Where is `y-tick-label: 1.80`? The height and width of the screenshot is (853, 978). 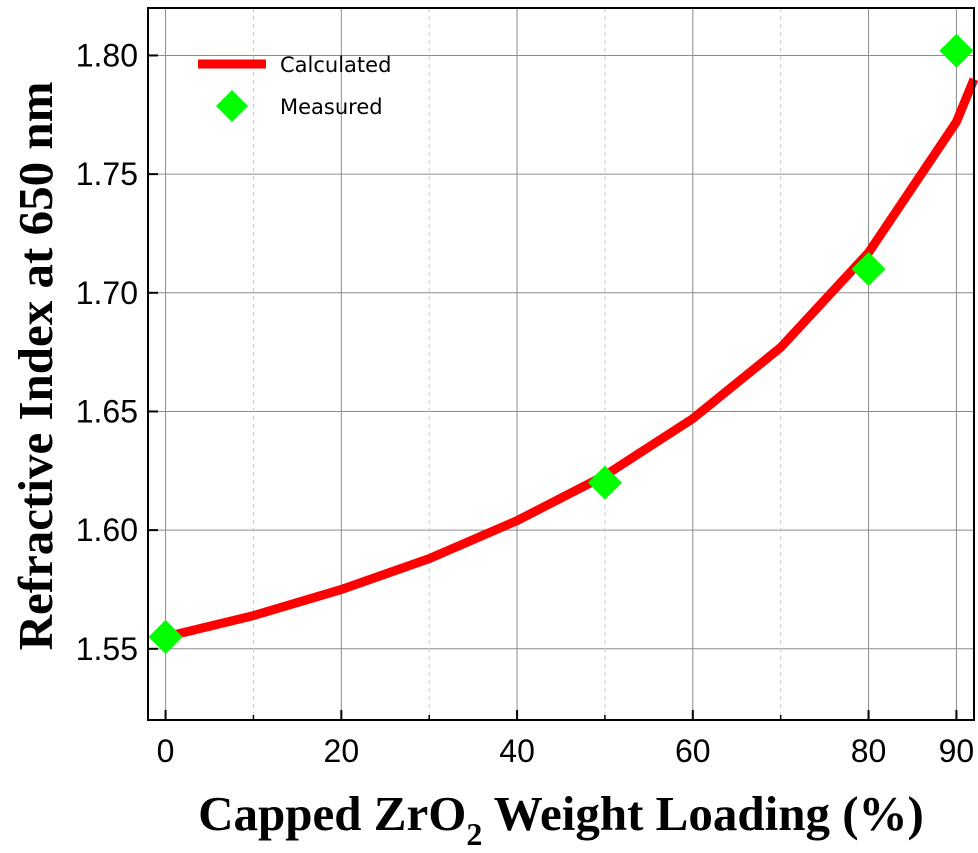
y-tick-label: 1.80 is located at coordinates (107, 55).